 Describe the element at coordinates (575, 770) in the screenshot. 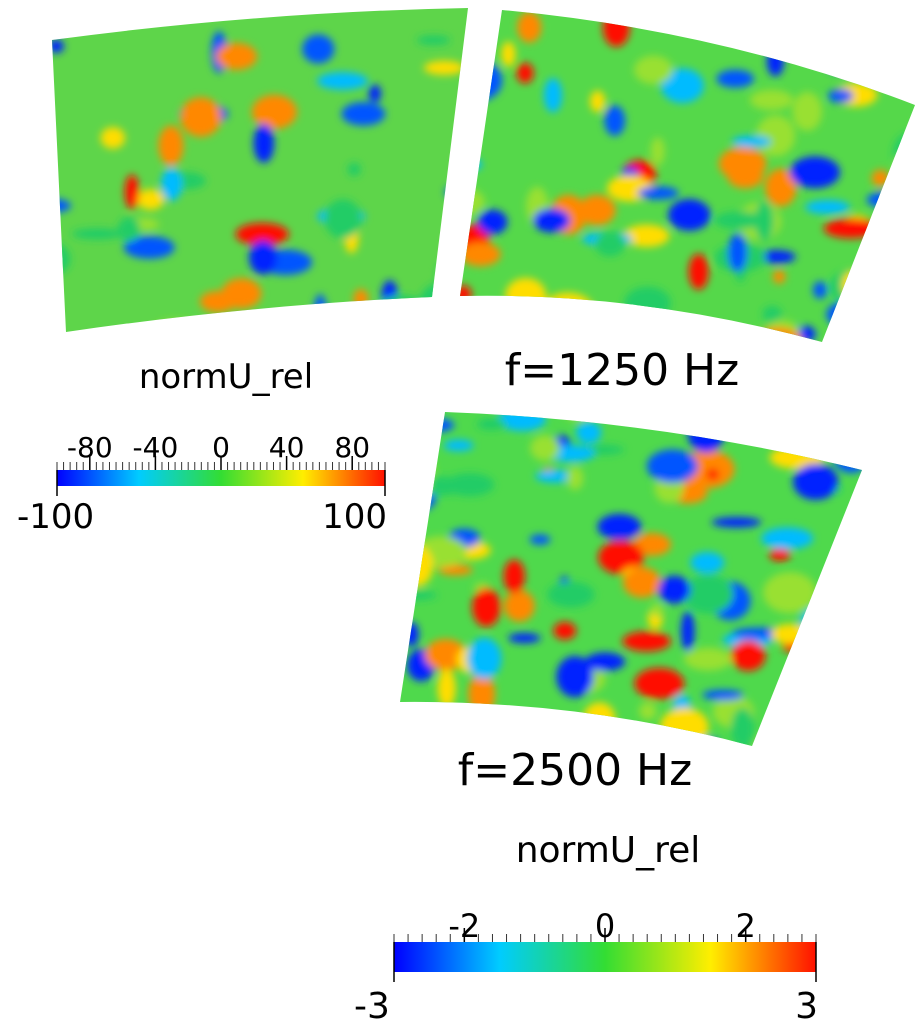

I see `panel-label: f=2500 Hz` at that location.